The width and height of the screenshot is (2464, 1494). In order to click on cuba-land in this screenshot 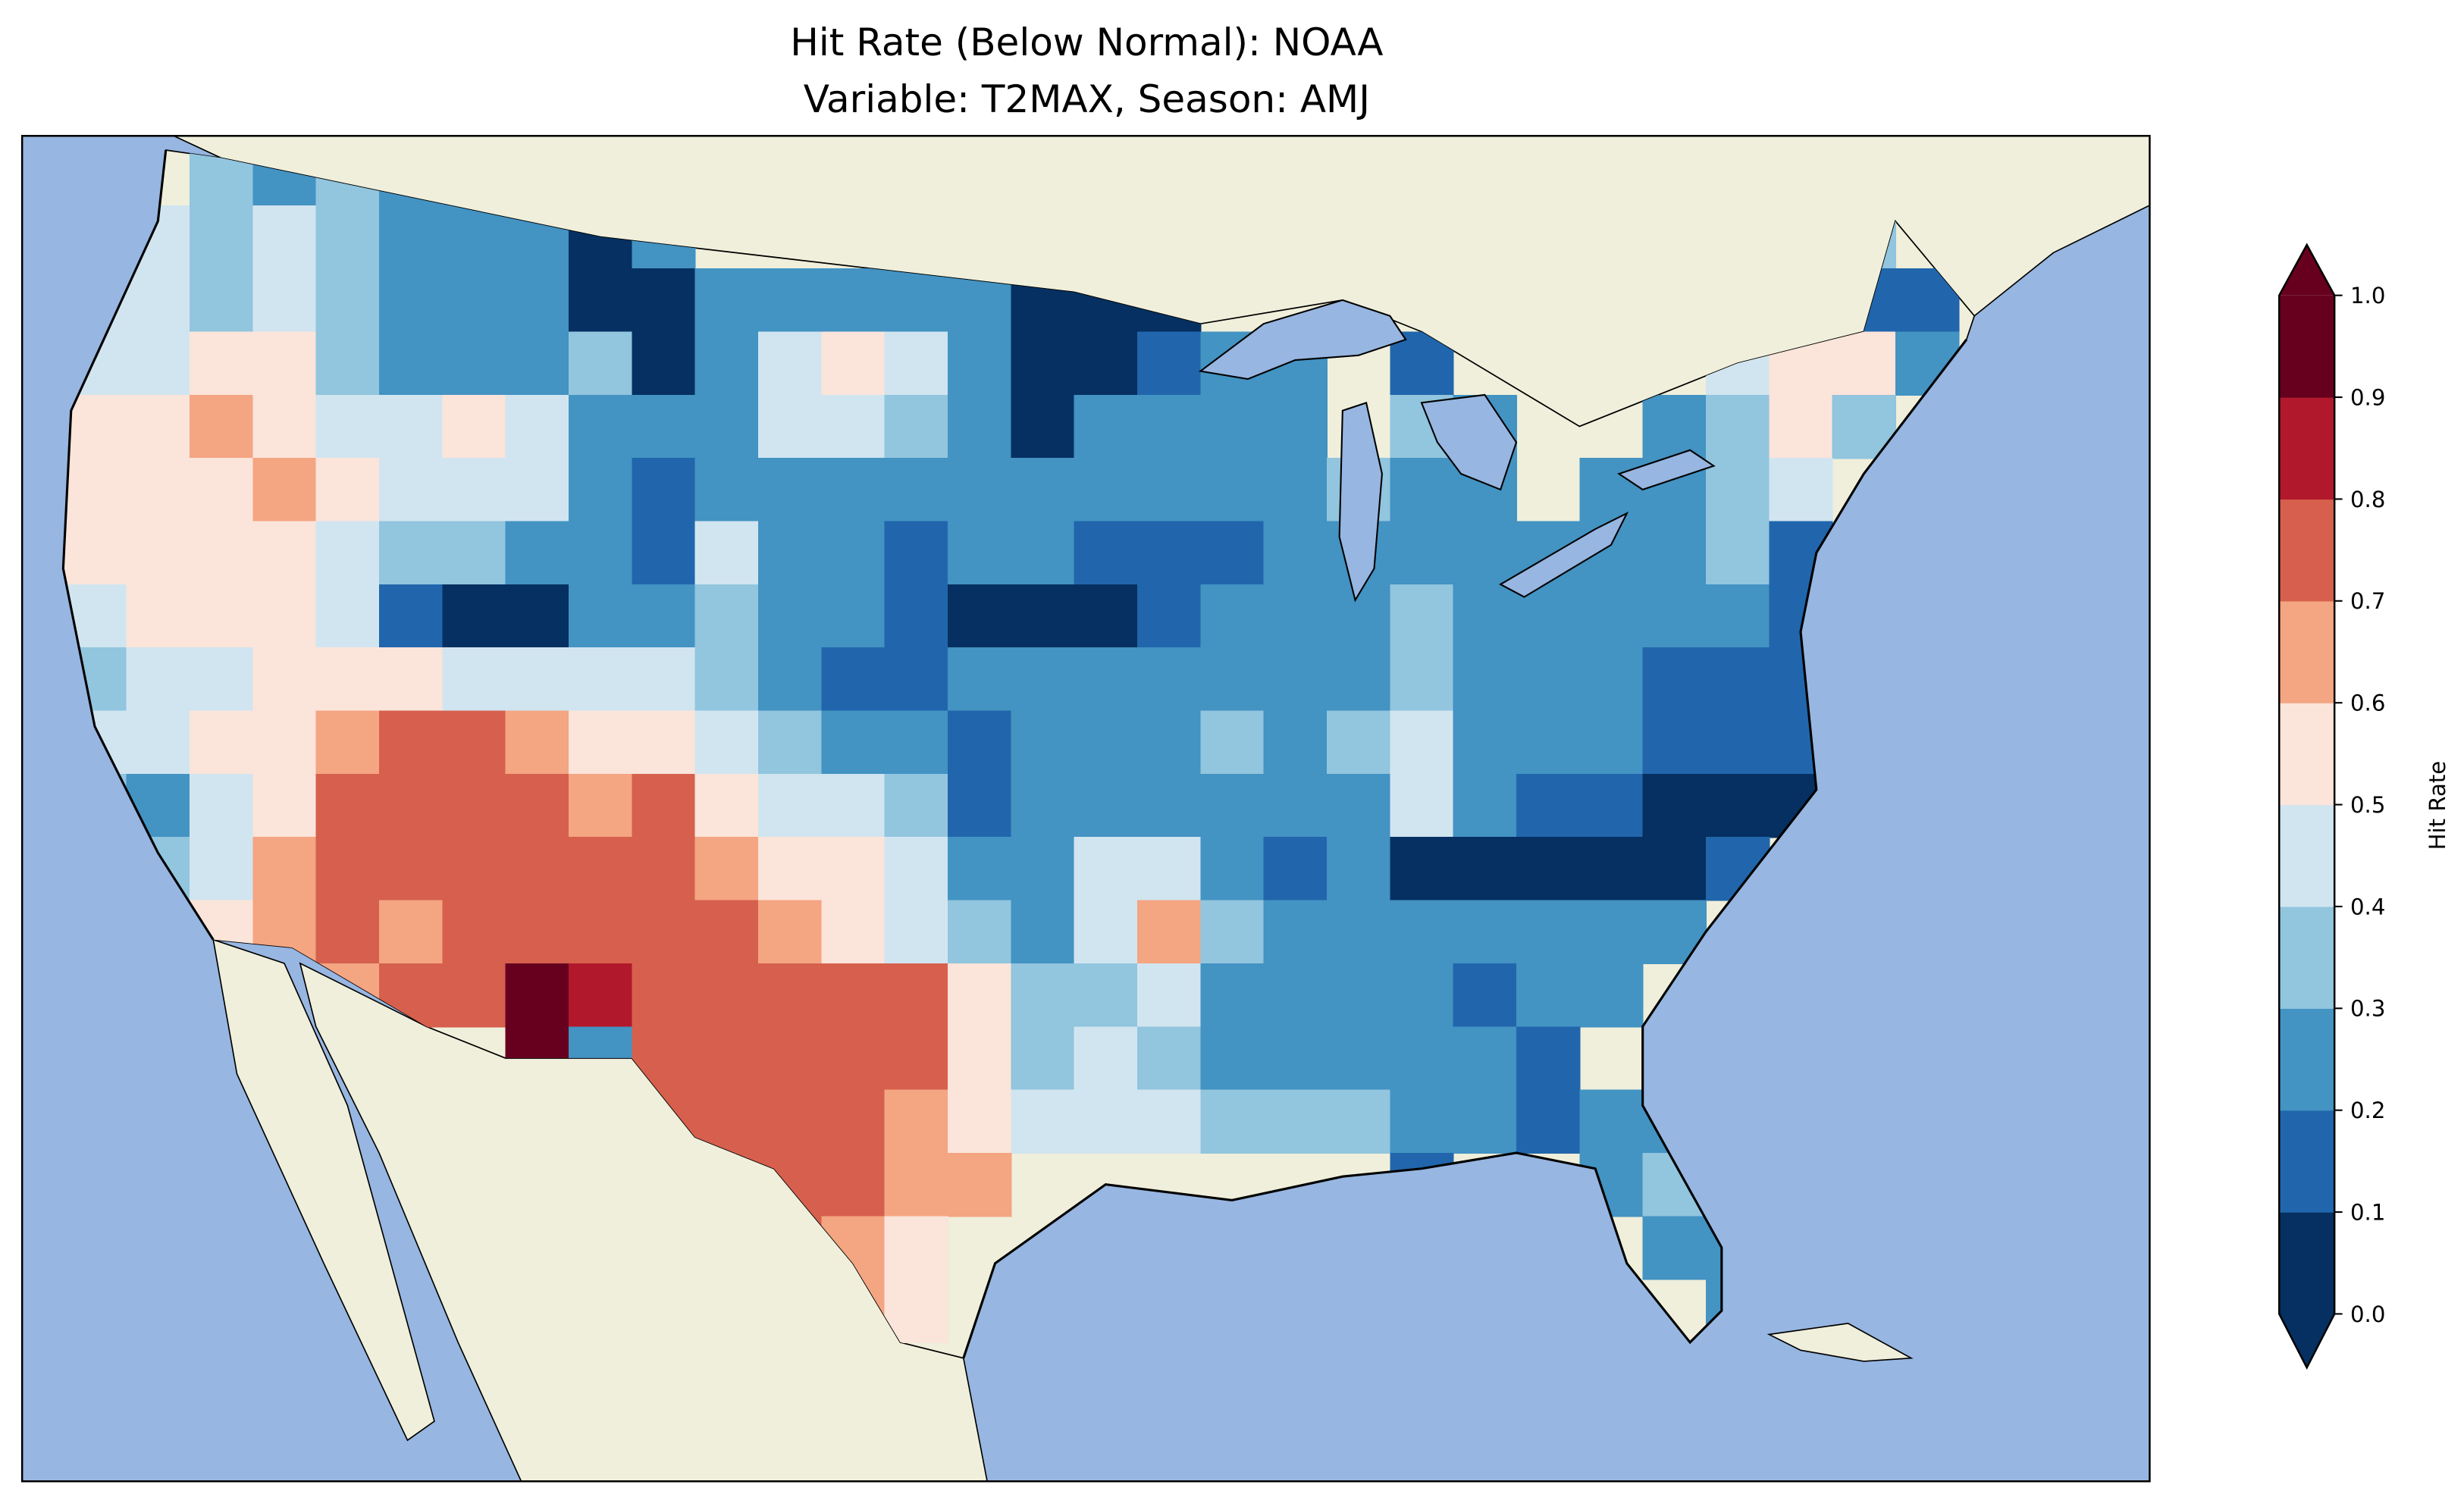, I will do `click(1840, 1342)`.